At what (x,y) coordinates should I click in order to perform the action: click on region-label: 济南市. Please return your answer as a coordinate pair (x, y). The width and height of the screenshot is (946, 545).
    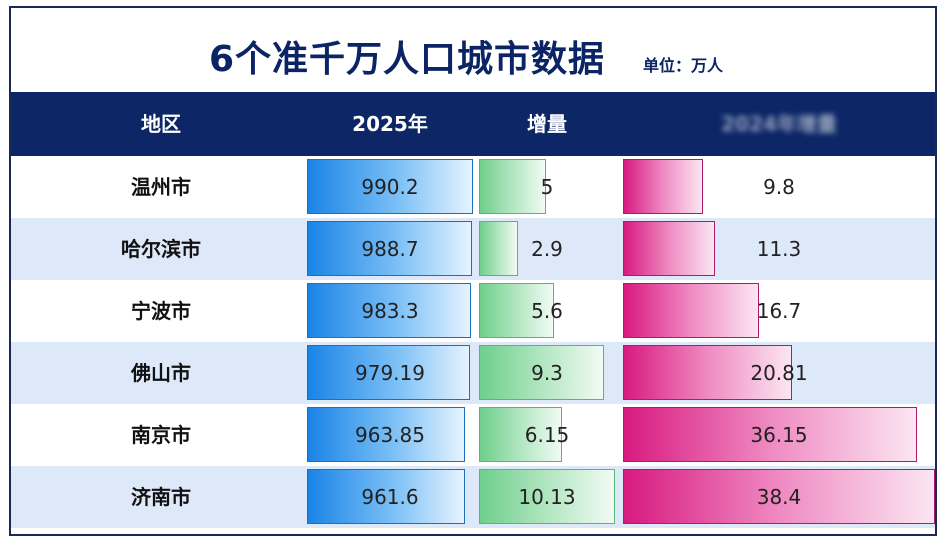
    Looking at the image, I should click on (161, 497).